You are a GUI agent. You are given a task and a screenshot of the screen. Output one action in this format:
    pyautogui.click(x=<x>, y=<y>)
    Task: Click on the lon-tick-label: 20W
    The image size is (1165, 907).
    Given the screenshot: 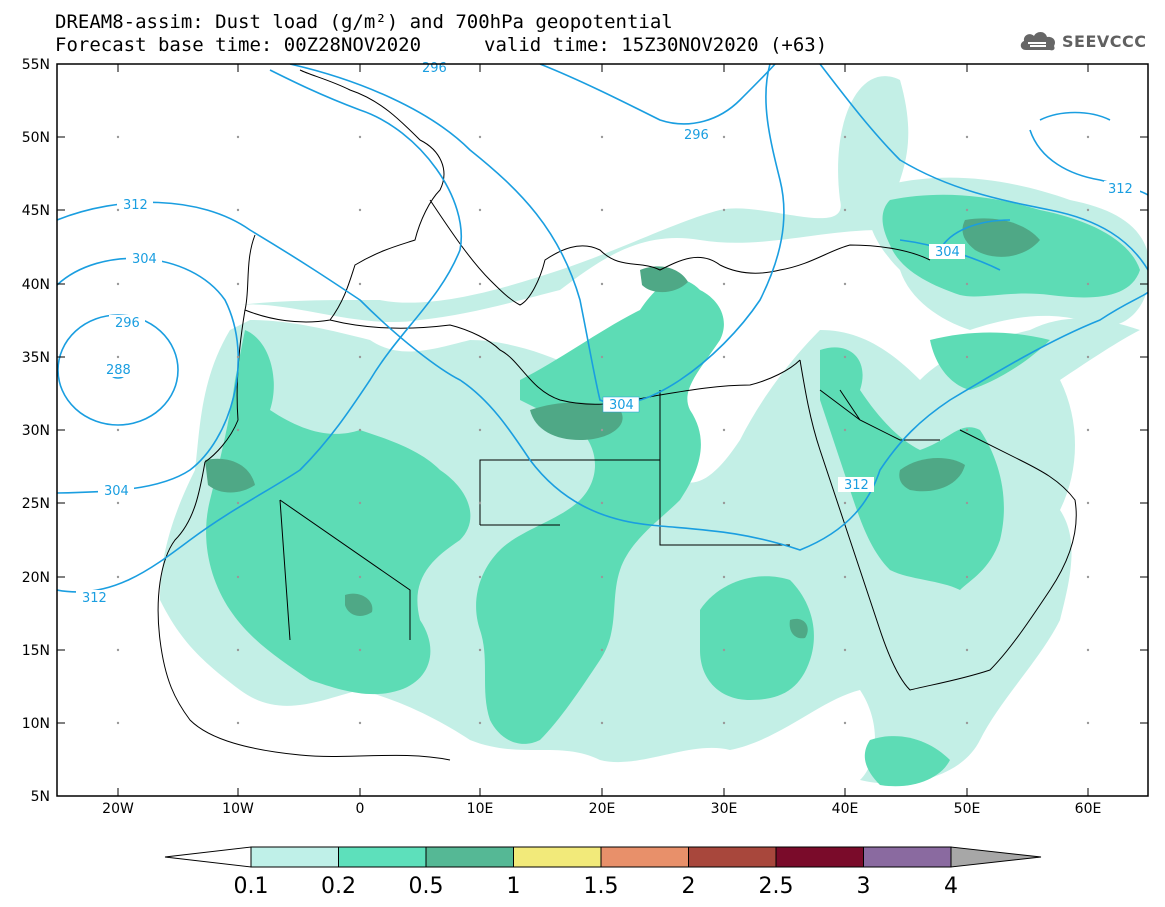 What is the action you would take?
    pyautogui.click(x=118, y=809)
    